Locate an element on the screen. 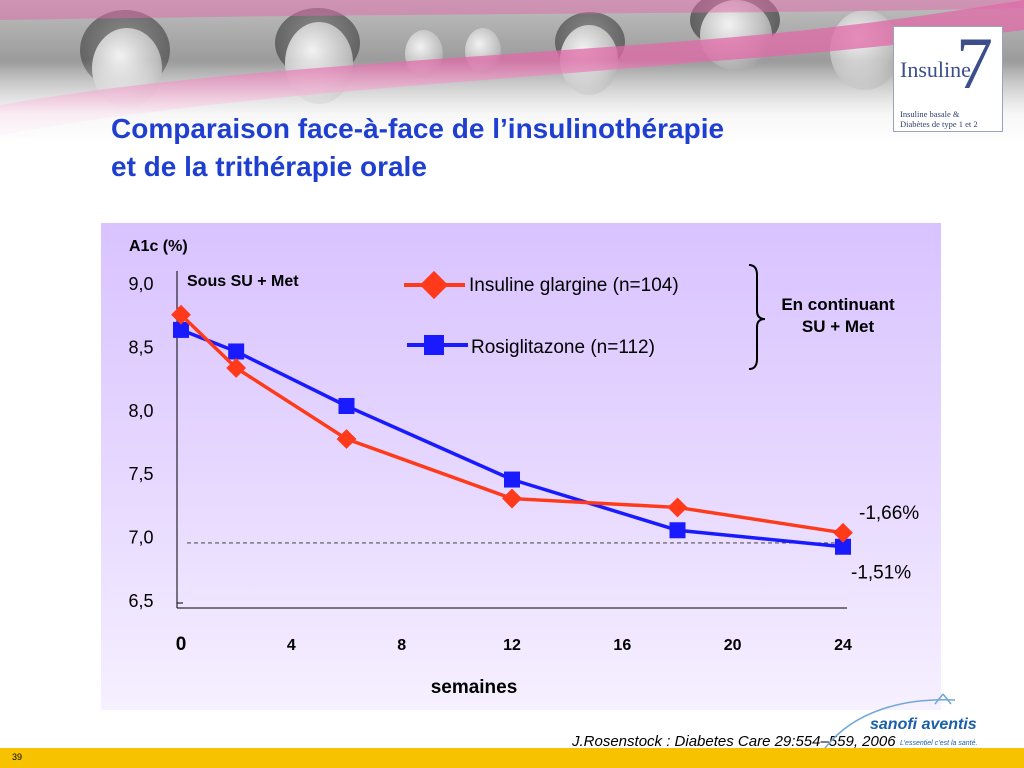 This screenshot has height=768, width=1024. legend-label-rosiglitazone: Rosiglitazone (n=112) is located at coordinates (563, 347).